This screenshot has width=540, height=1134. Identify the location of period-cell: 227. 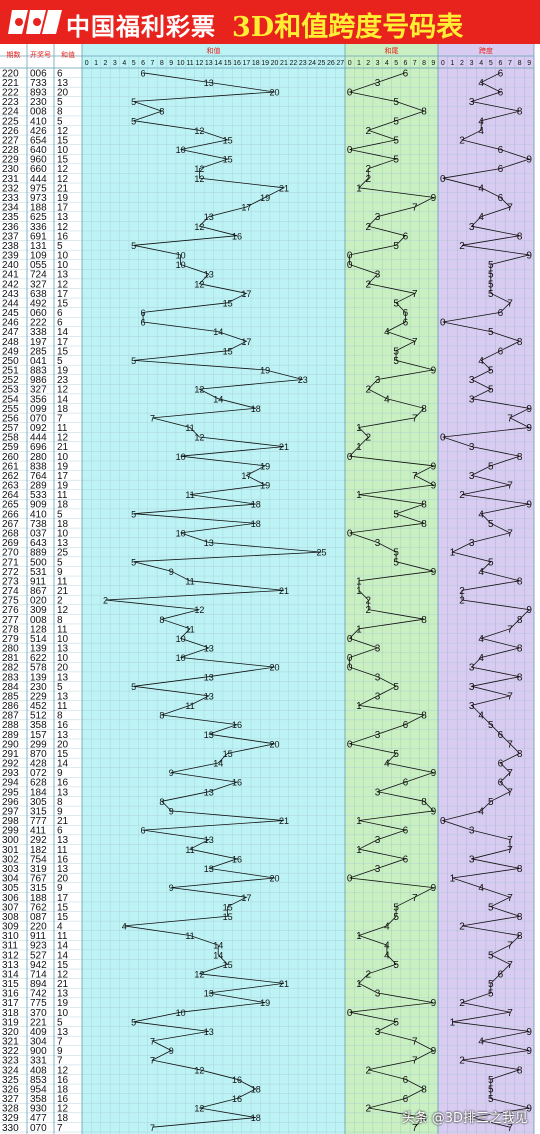
(10, 140).